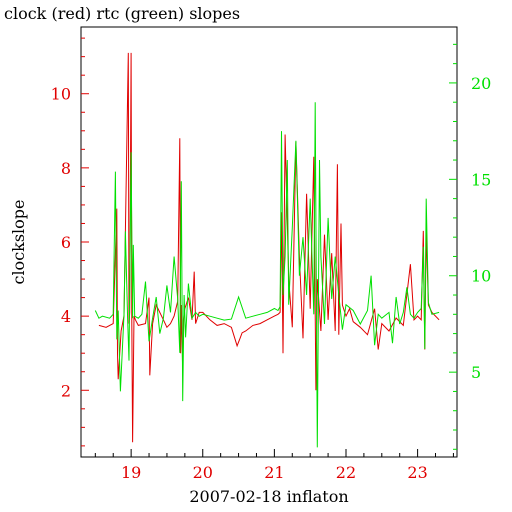  What do you see at coordinates (274, 472) in the screenshot?
I see `x-tick-label: 21` at bounding box center [274, 472].